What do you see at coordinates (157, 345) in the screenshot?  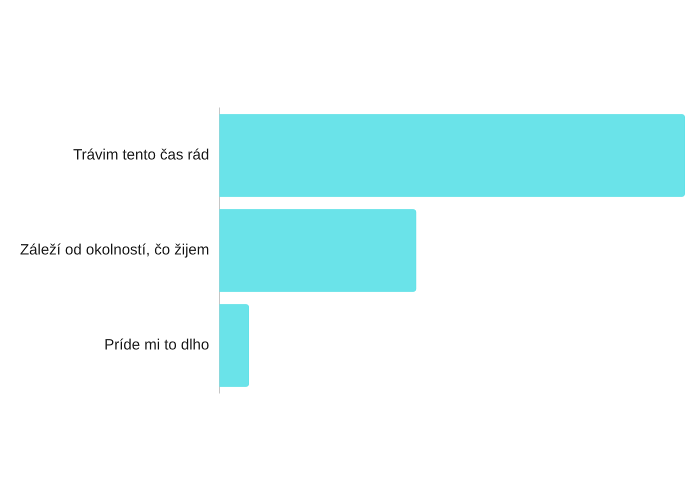 I see `y-tick-label: Príde mi to dlho` at bounding box center [157, 345].